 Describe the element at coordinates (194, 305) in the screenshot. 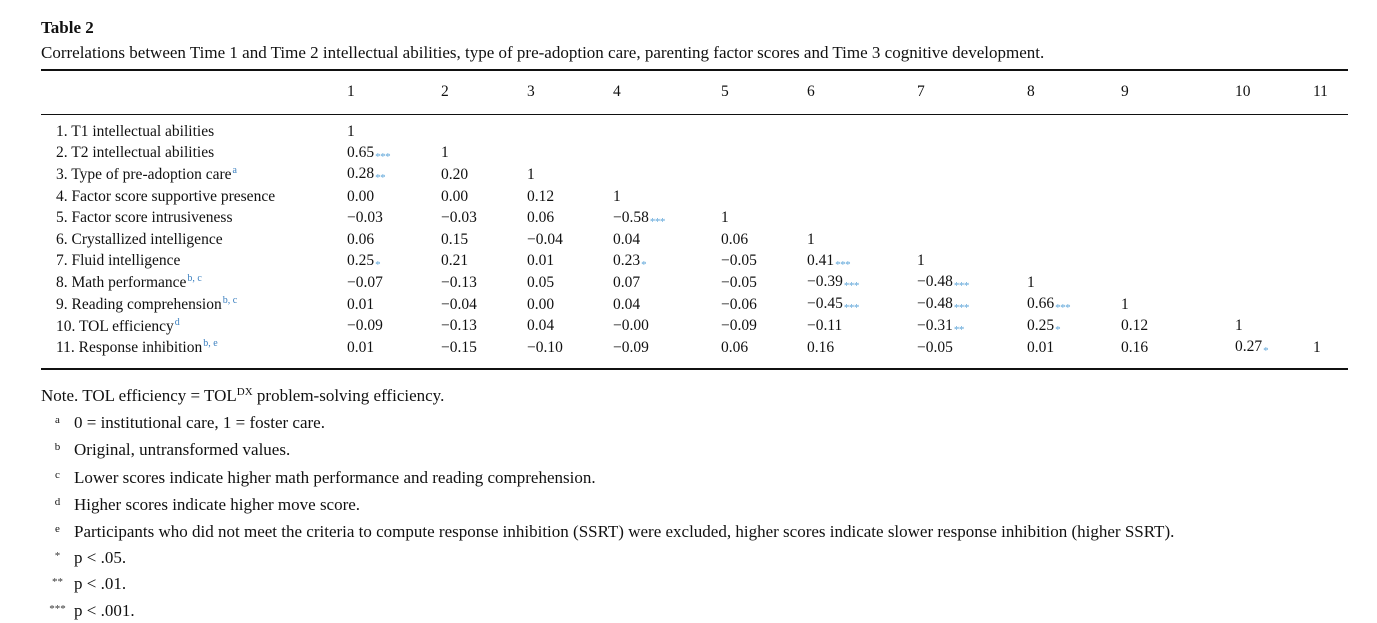

I see `row-label: 9. Reading comprehensionb, c` at that location.